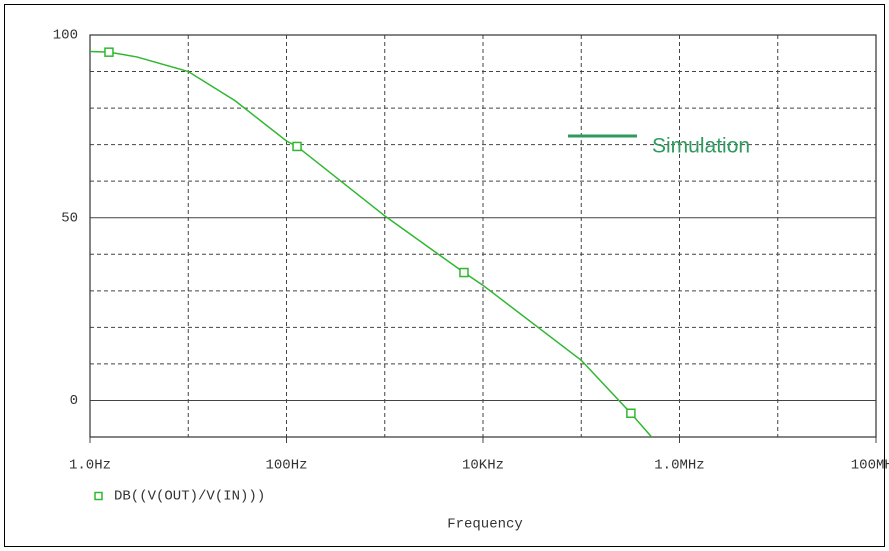 This screenshot has width=889, height=551. Describe the element at coordinates (483, 466) in the screenshot. I see `x-tick-label: 10KHz` at that location.